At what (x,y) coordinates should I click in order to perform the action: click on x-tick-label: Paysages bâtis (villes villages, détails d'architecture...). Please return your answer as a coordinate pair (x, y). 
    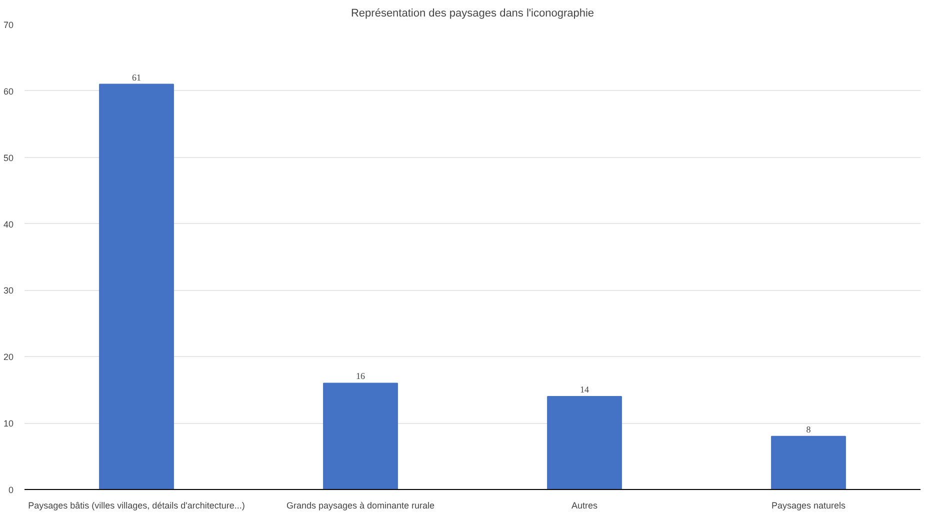
    Looking at the image, I should click on (136, 505).